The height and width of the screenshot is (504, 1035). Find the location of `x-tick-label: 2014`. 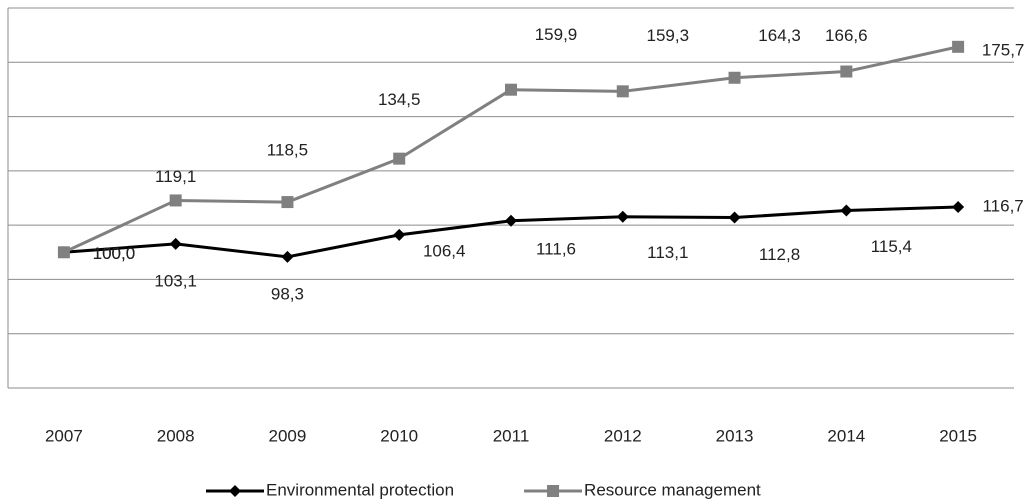

x-tick-label: 2014 is located at coordinates (846, 435).